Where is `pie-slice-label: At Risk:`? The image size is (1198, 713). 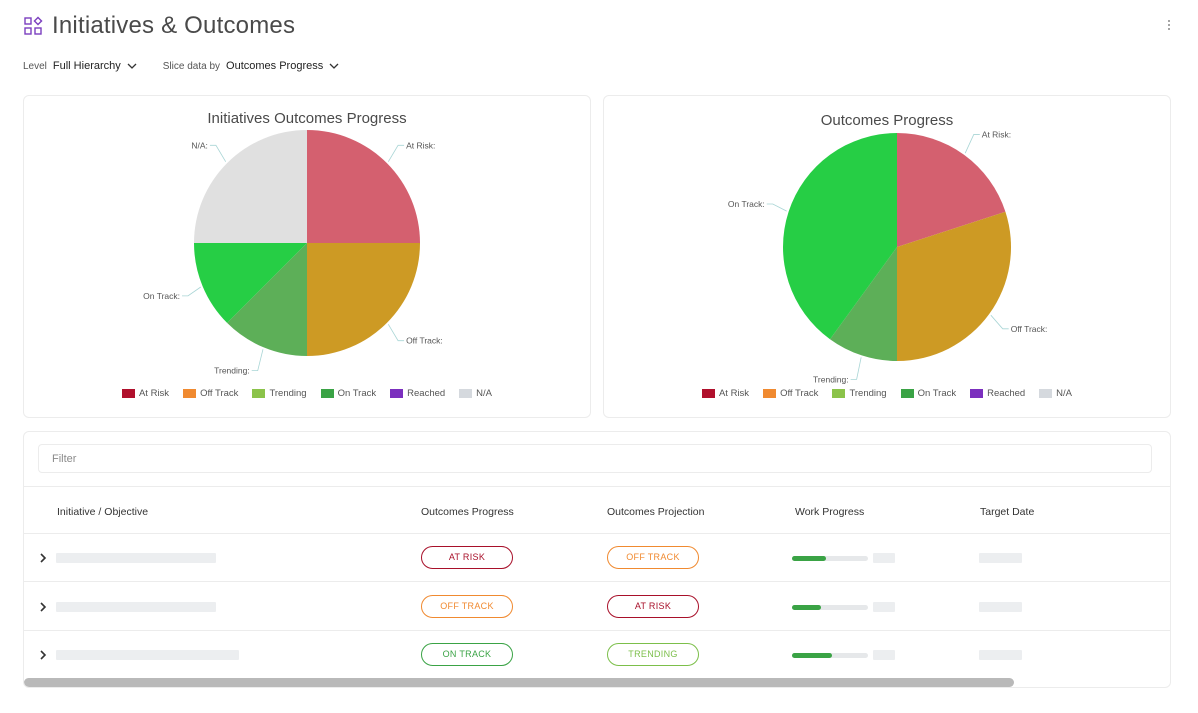 pie-slice-label: At Risk: is located at coordinates (996, 134).